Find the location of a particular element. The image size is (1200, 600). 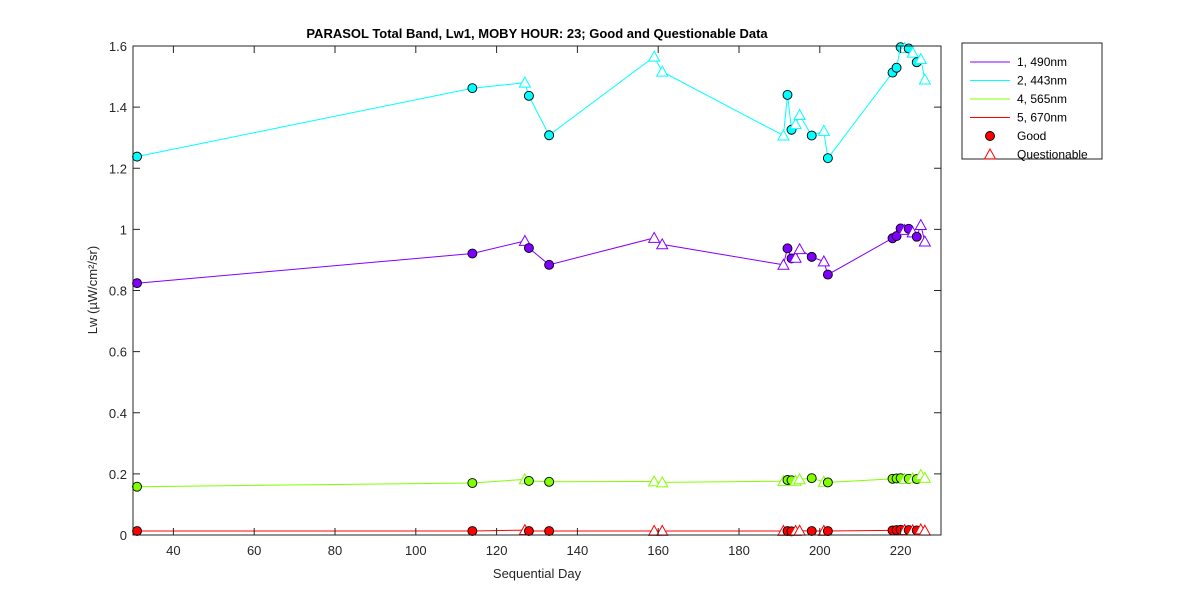

legend-label: Questionable is located at coordinates (1052, 155).